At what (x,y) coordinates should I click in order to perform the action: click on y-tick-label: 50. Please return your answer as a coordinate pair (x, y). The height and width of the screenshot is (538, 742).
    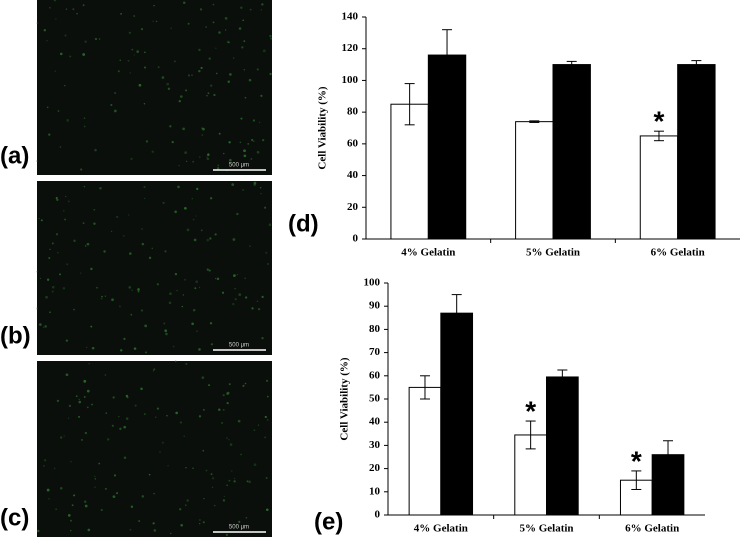
    Looking at the image, I should click on (375, 399).